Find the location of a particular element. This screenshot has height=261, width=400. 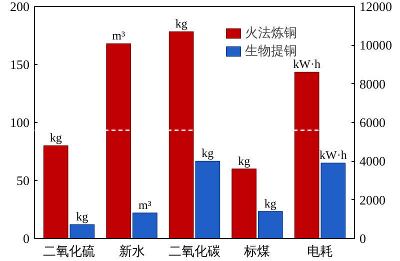

legend-label: 火法炼铜 is located at coordinates (271, 33).